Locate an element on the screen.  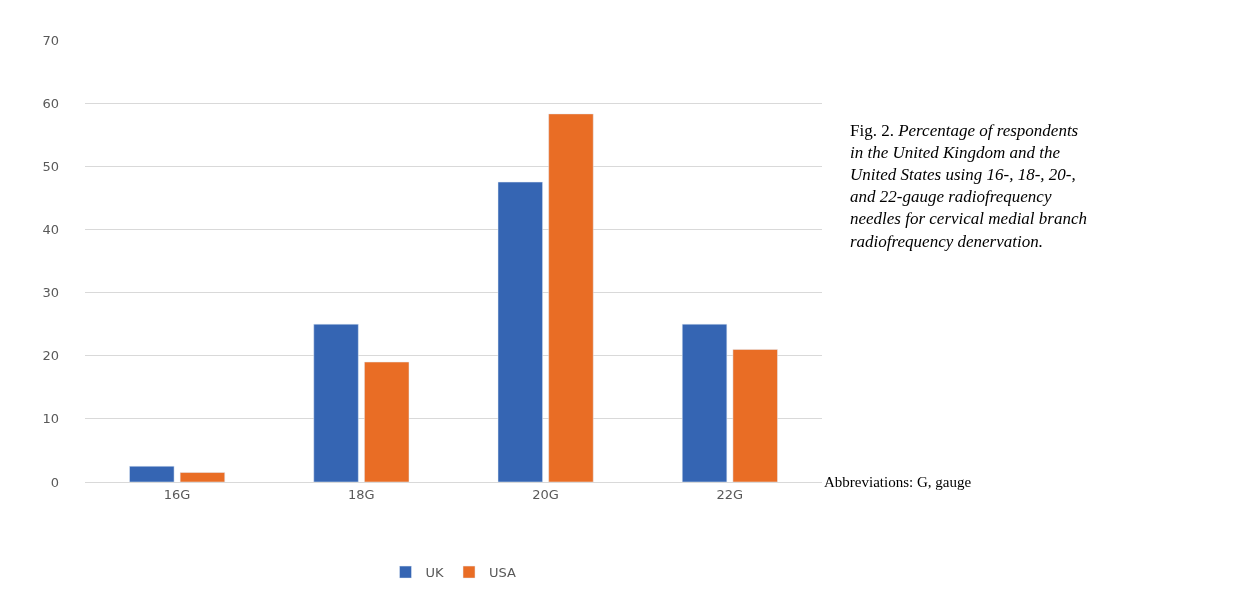
y-tick-label: 10 is located at coordinates (50, 419).